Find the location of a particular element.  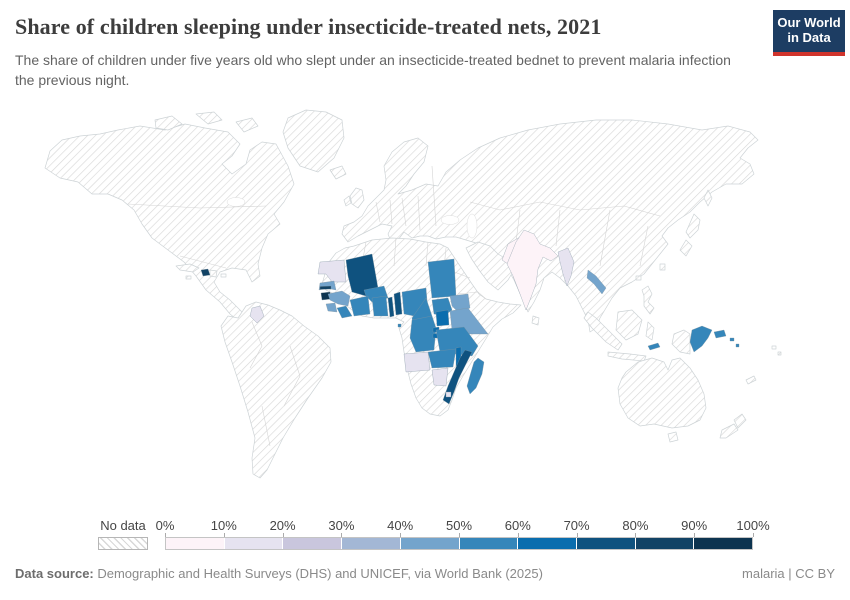

map-country-guyana is located at coordinates (257, 314).